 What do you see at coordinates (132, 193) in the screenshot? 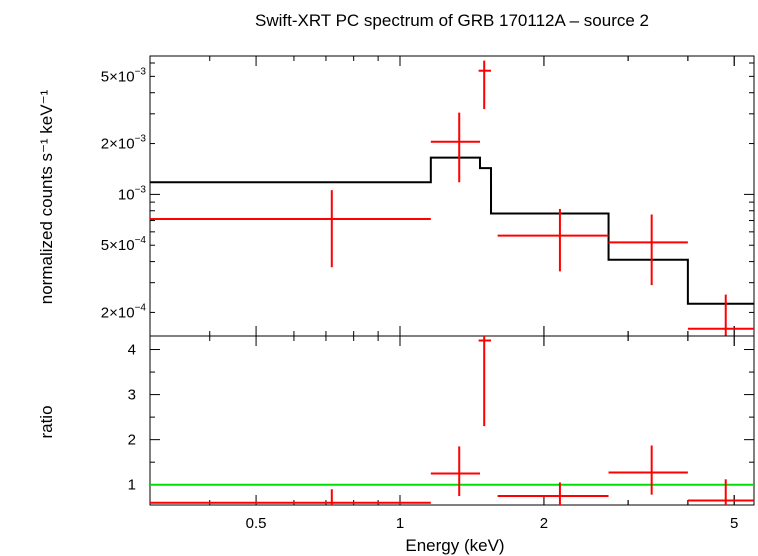
I see `y-tick-label: 10−3` at bounding box center [132, 193].